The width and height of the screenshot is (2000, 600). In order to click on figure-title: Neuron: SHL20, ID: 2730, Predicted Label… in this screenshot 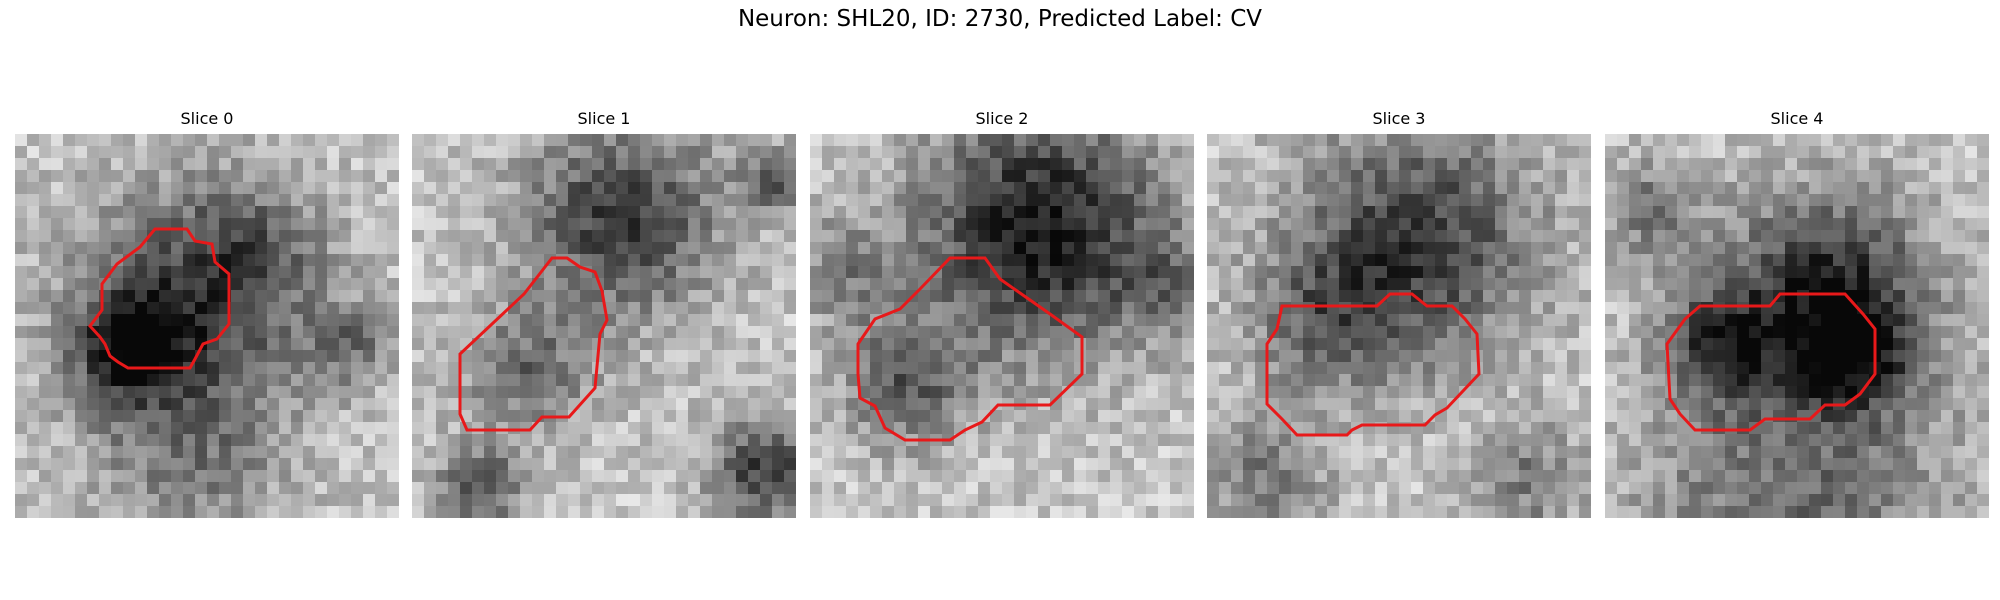, I will do `click(1000, 19)`.